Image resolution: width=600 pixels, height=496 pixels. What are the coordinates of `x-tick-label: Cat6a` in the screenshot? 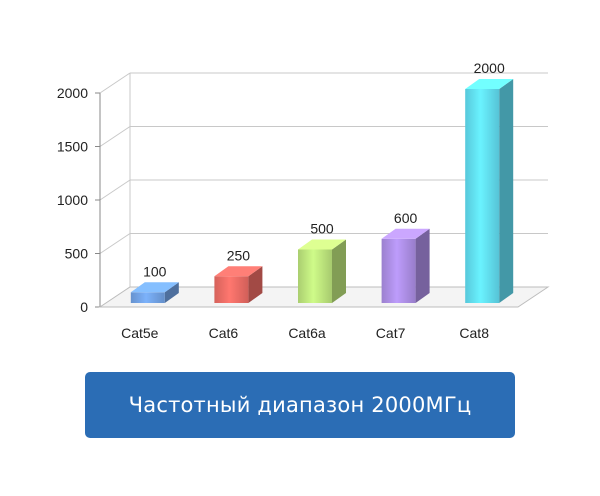 It's located at (307, 333).